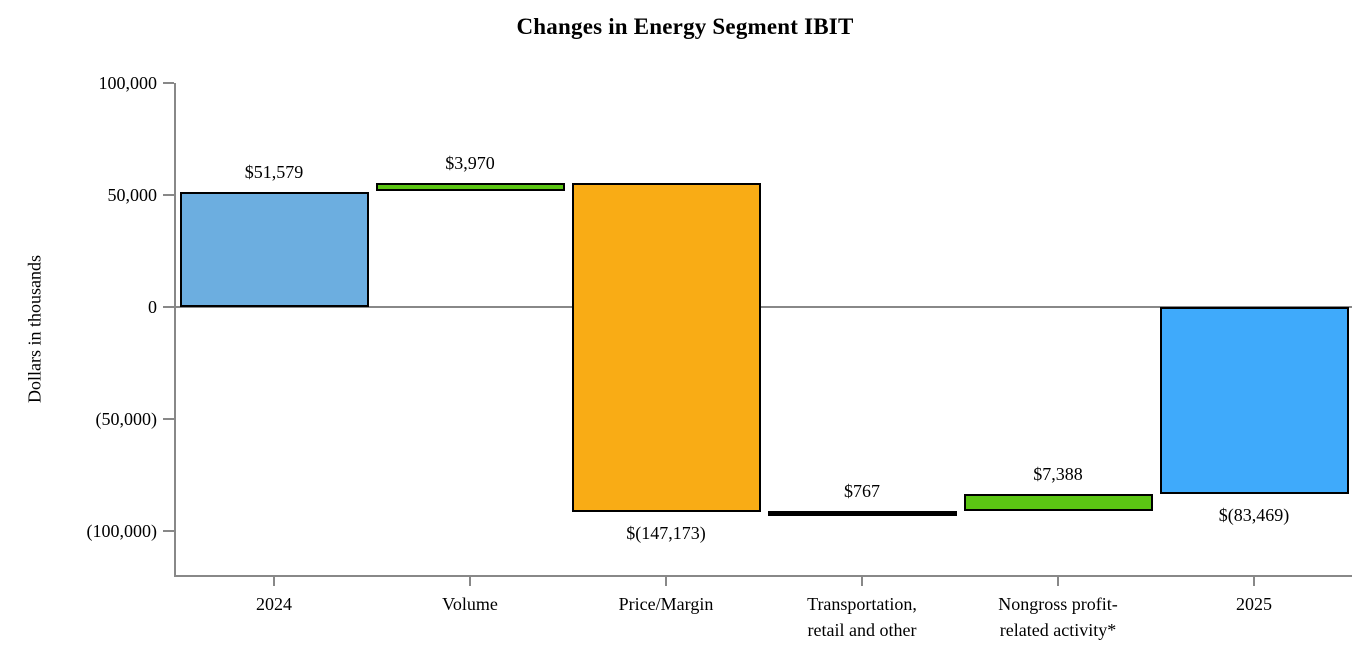 Image resolution: width=1370 pixels, height=660 pixels. I want to click on value-label-2024: $51,579, so click(274, 171).